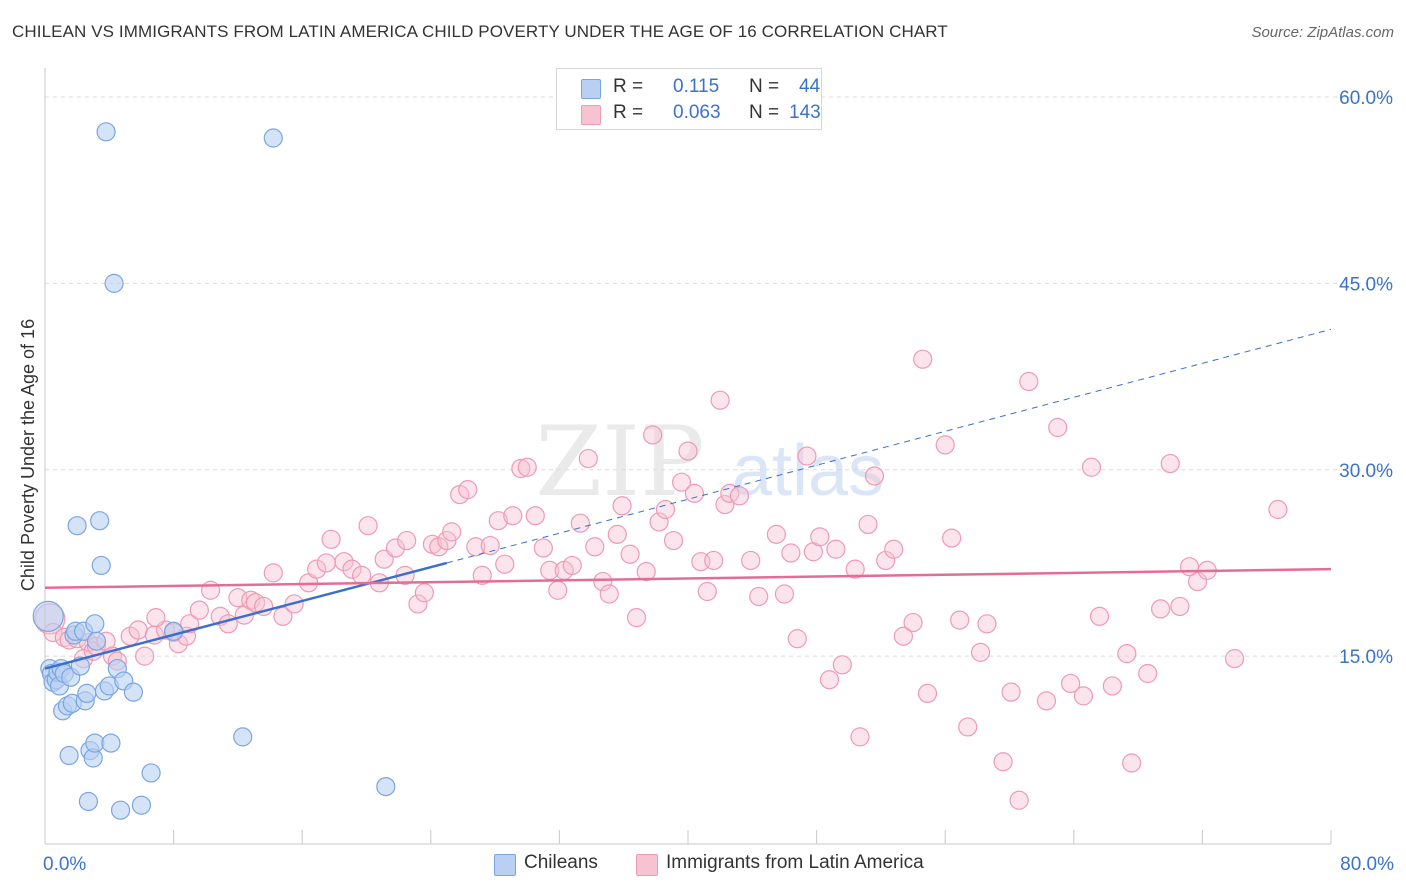 This screenshot has width=1406, height=892. I want to click on correlation-legend: R = 0.115 N = 44 R = 0.063 N = 143, so click(689, 99).